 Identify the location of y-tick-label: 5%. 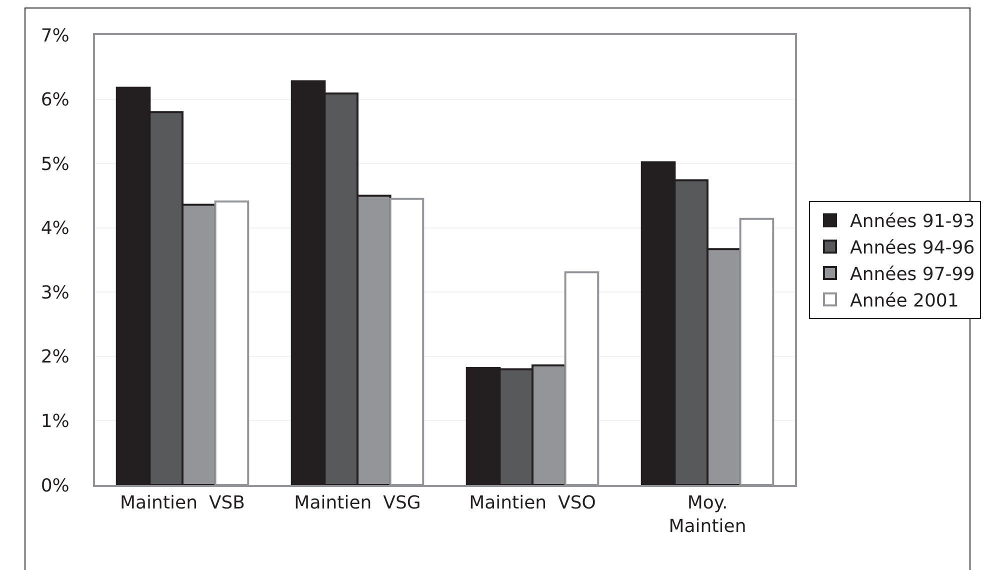
(55, 164).